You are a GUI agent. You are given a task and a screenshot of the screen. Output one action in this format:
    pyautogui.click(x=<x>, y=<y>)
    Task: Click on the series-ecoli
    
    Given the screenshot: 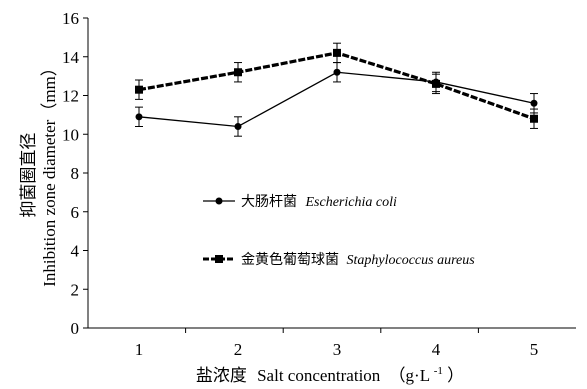 What is the action you would take?
    pyautogui.click(x=336, y=99)
    